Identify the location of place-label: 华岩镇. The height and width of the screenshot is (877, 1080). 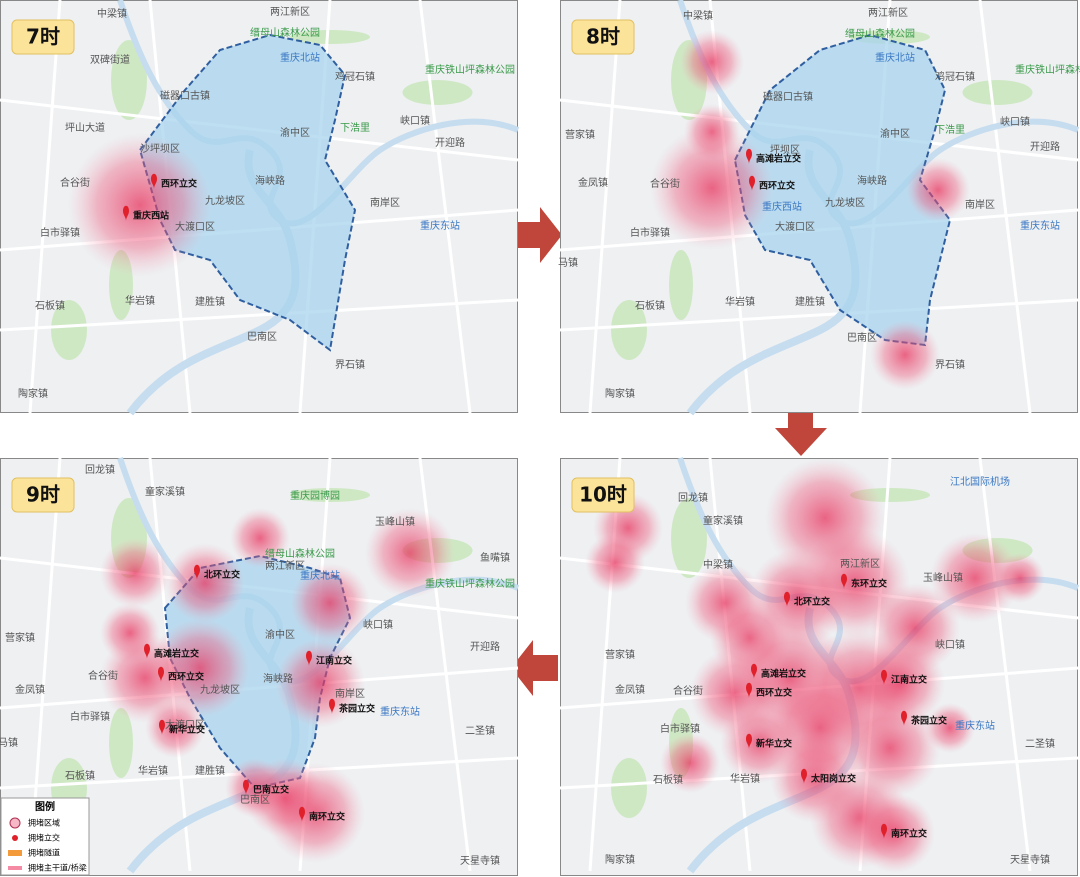
(745, 778).